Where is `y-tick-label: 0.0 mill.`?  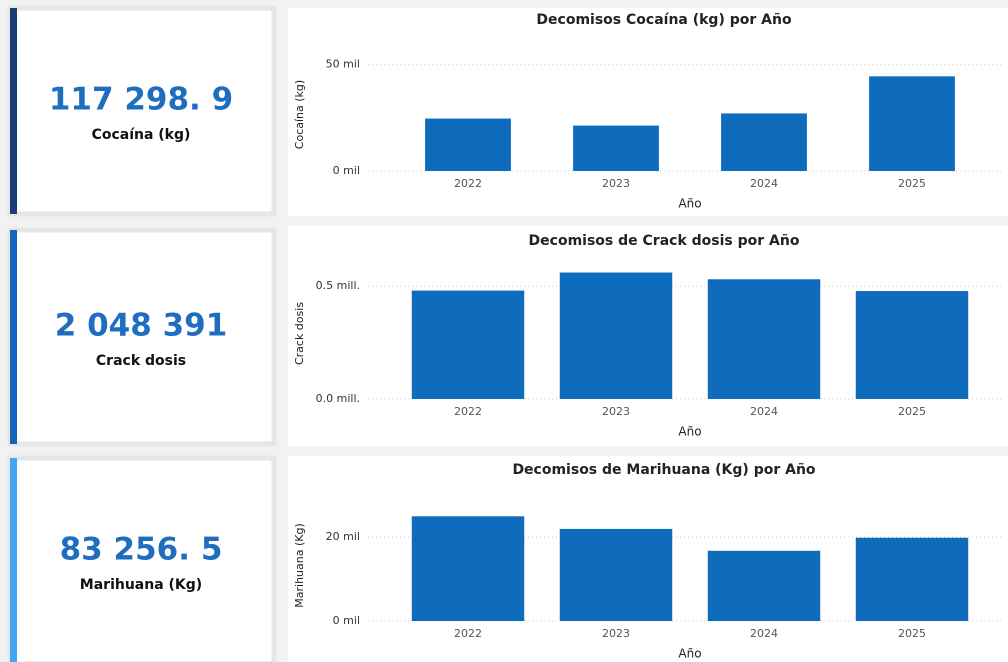
y-tick-label: 0.0 mill. is located at coordinates (338, 398).